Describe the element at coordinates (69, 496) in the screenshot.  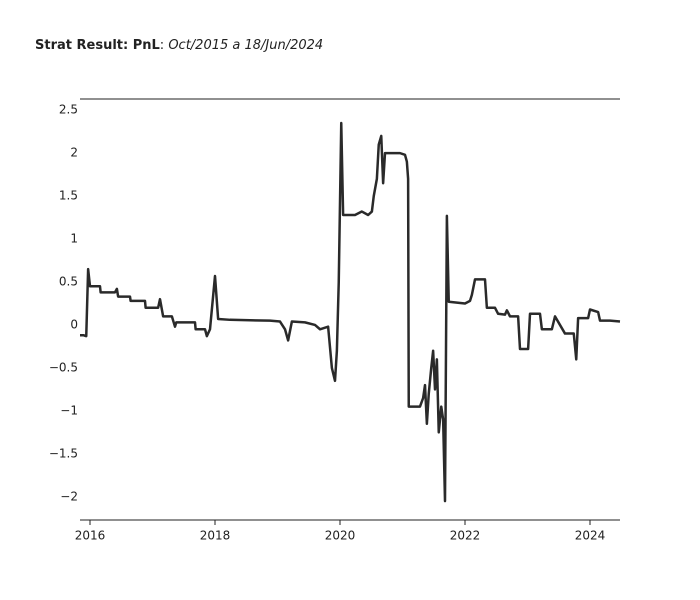
I see `y-tick-label: −2` at that location.